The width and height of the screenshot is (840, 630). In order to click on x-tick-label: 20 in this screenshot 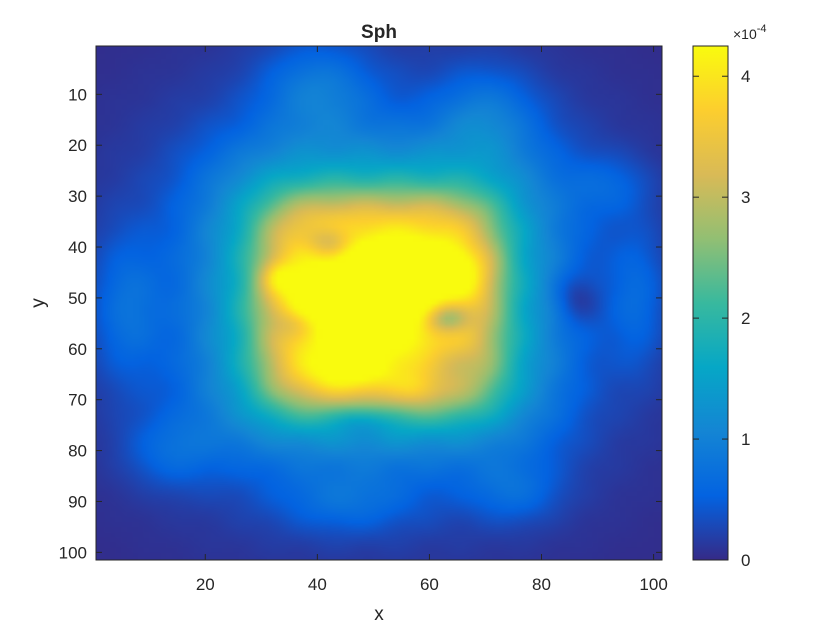, I will do `click(205, 584)`.